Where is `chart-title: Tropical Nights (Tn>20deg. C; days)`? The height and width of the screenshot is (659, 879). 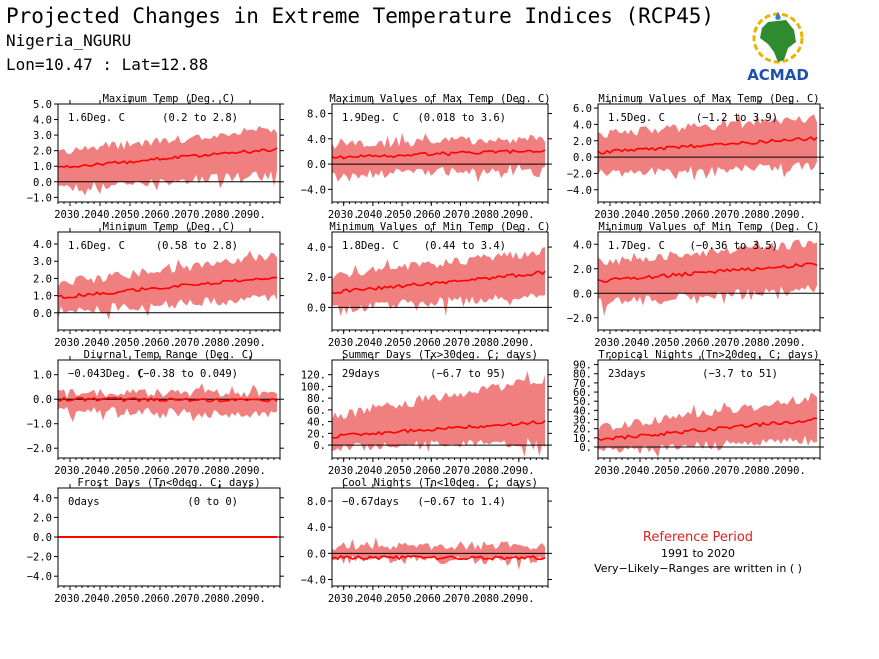 chart-title: Tropical Nights (Tn>20deg. C; days) is located at coordinates (708, 355).